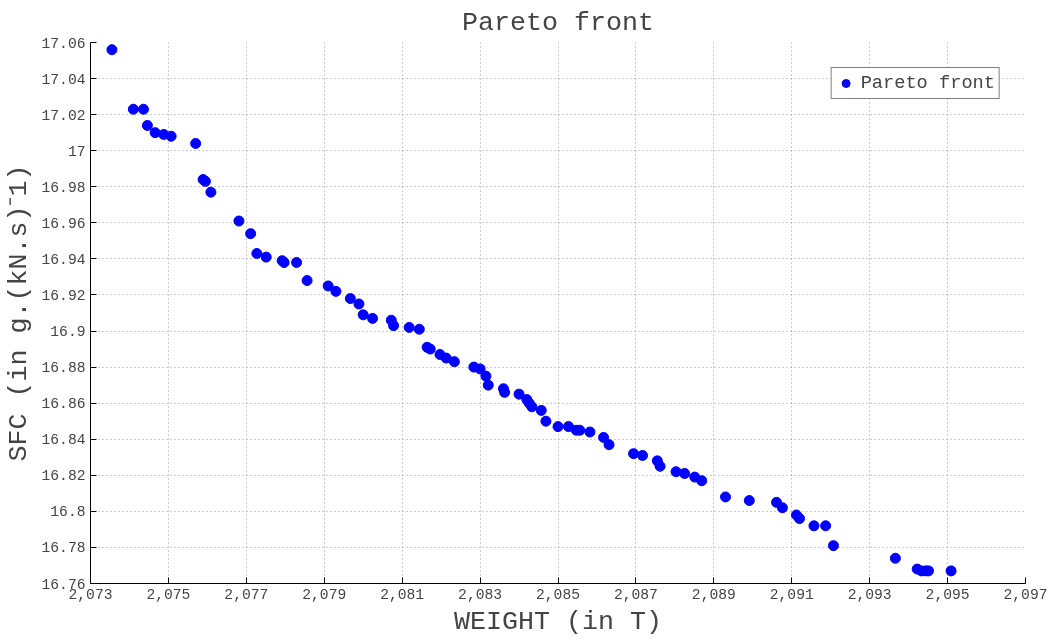 Image resolution: width=1050 pixels, height=639 pixels. What do you see at coordinates (68, 512) in the screenshot?
I see `y-tick-label: 16.8` at bounding box center [68, 512].